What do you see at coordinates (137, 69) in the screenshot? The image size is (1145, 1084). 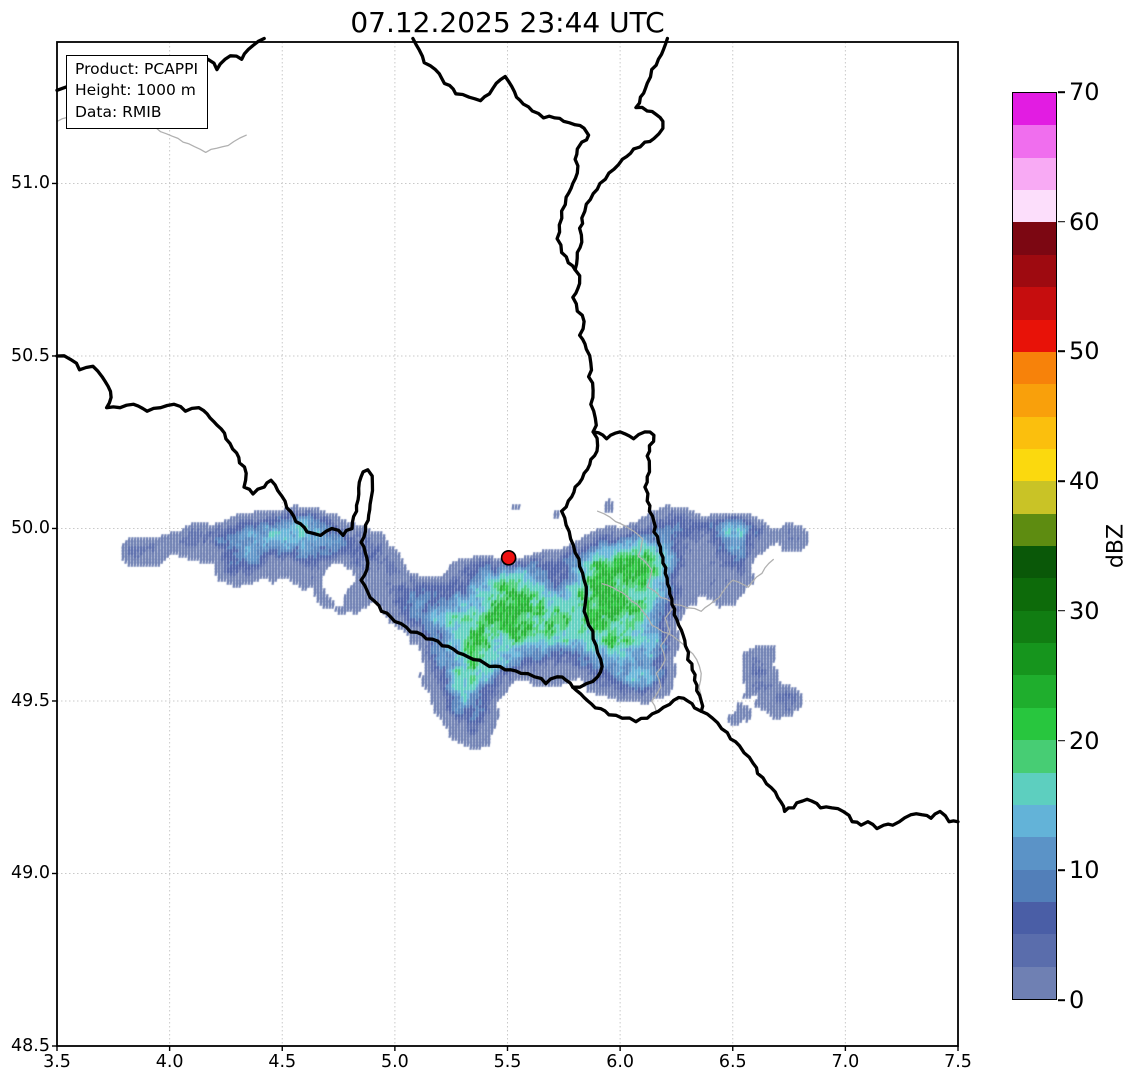 I see `info-line-product: Product: PCAPPI` at bounding box center [137, 69].